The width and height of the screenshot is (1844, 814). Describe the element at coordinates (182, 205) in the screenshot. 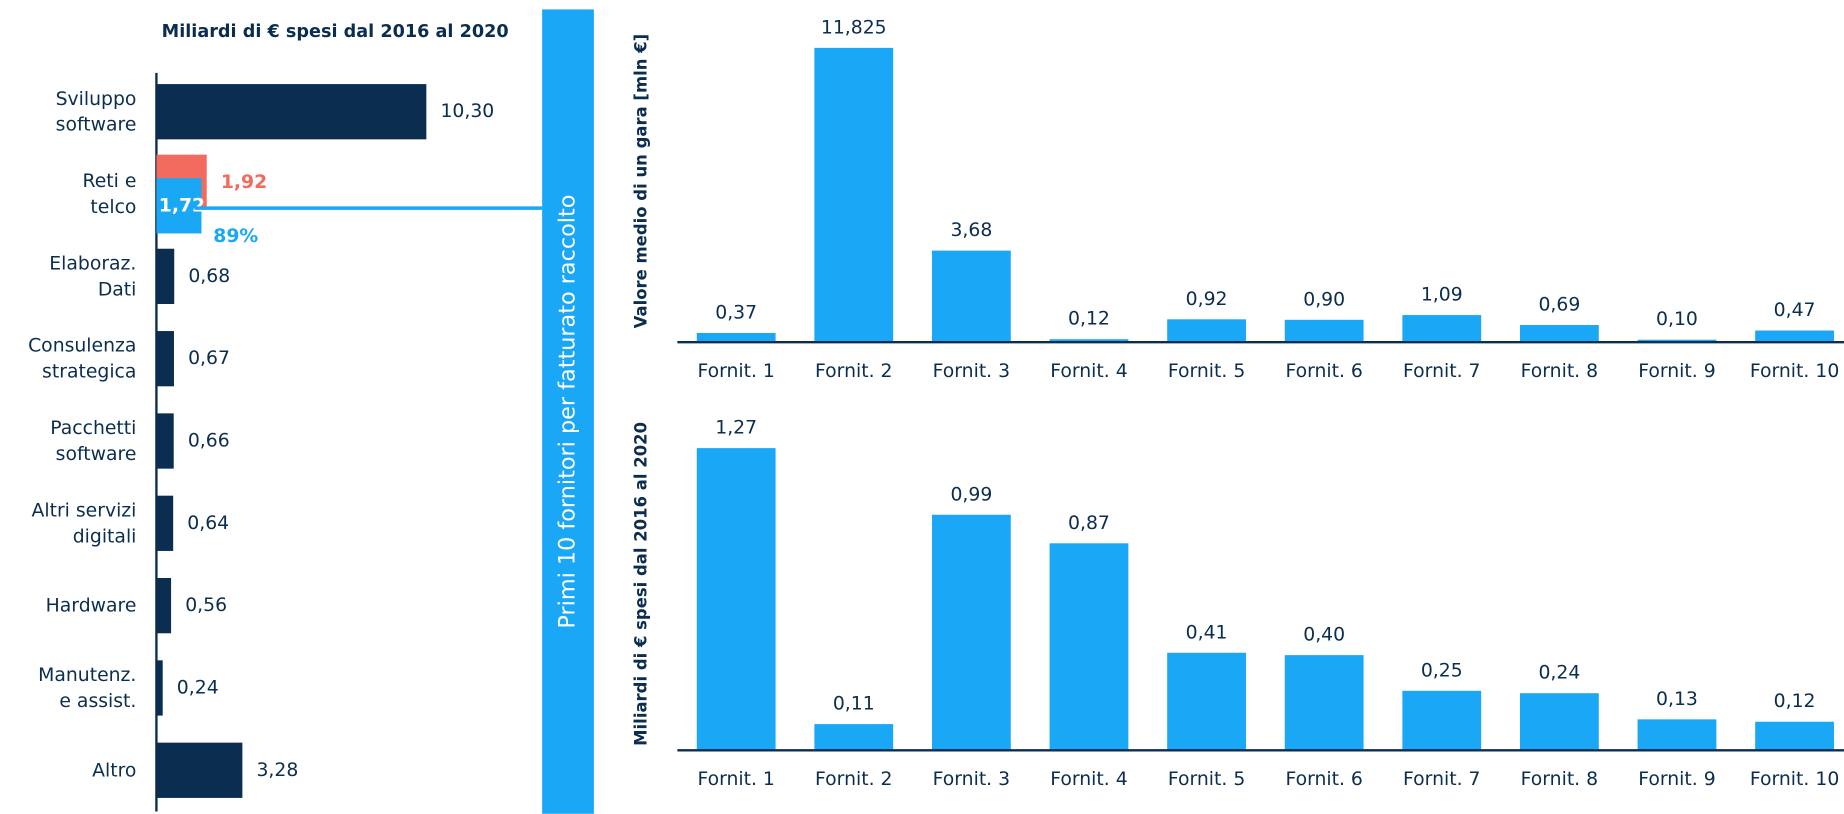

I see `value-label: 1,72` at that location.